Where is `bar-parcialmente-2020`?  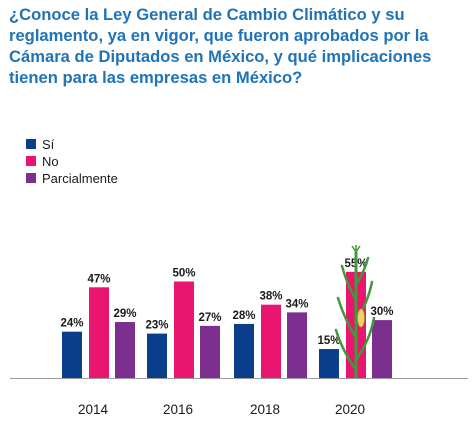 bar-parcialmente-2020 is located at coordinates (382, 349).